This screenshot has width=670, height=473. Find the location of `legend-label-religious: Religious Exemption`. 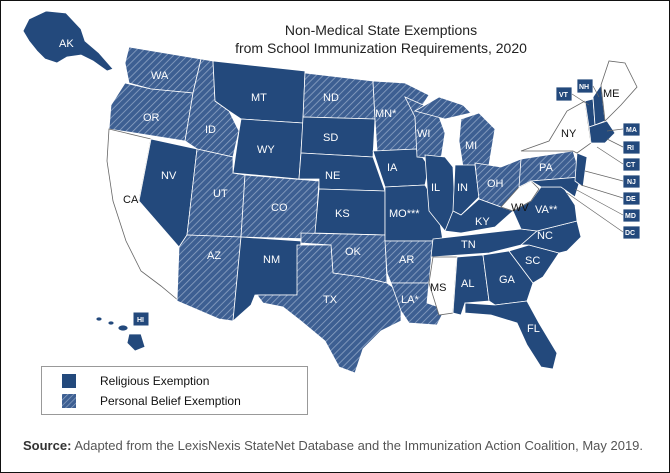

legend-label-religious: Religious Exemption is located at coordinates (155, 381).